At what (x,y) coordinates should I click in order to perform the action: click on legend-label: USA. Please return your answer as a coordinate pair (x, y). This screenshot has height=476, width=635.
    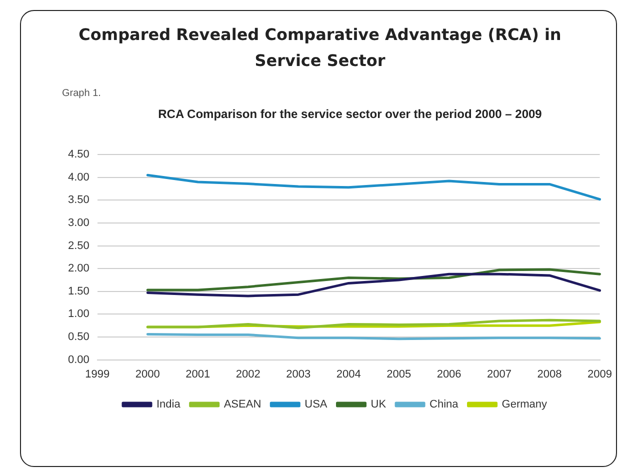
    Looking at the image, I should click on (316, 404).